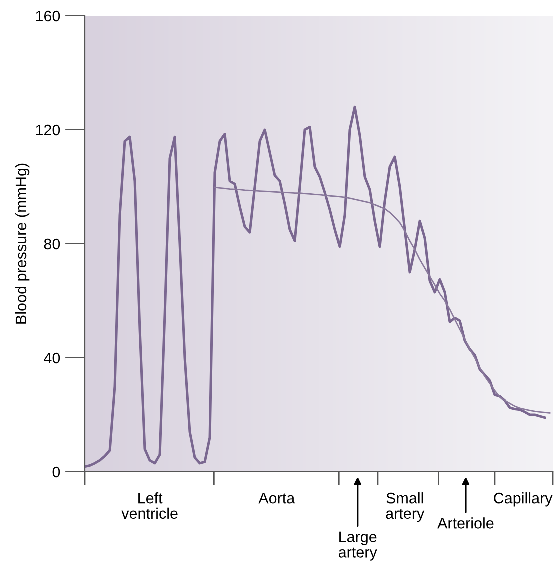 This screenshot has width=557, height=562. Describe the element at coordinates (150, 506) in the screenshot. I see `text: Left ventricle` at that location.